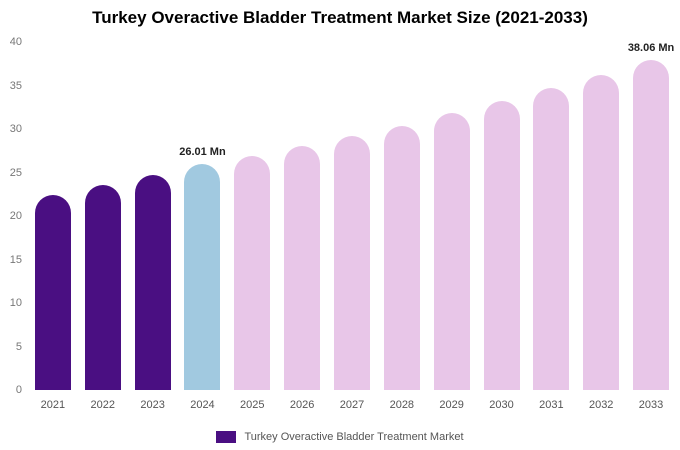  What do you see at coordinates (501, 405) in the screenshot?
I see `x-axis-label: 2030` at bounding box center [501, 405].